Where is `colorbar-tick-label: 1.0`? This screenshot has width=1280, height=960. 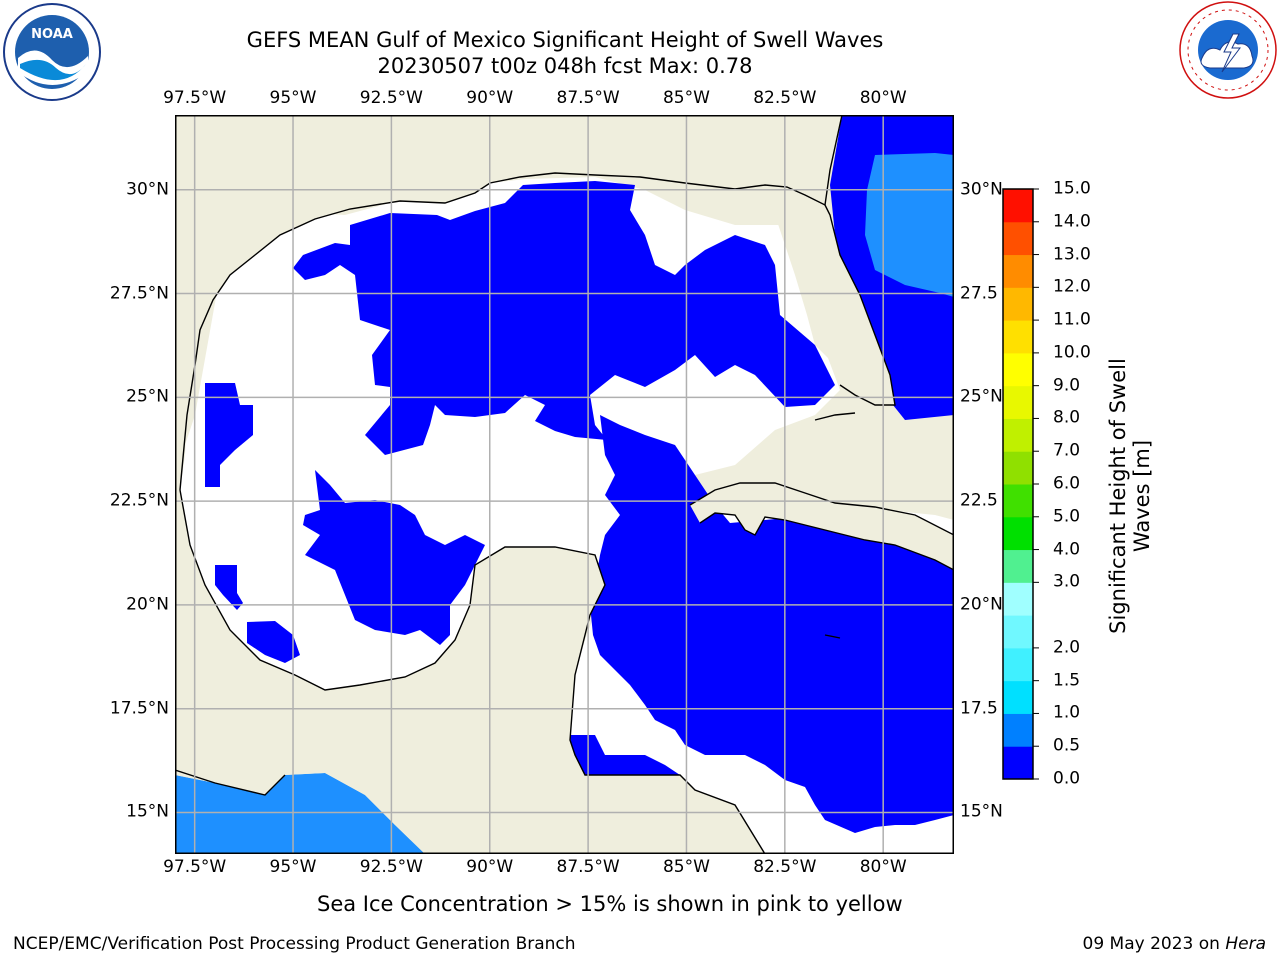 colorbar-tick-label: 1.0 is located at coordinates (1067, 712).